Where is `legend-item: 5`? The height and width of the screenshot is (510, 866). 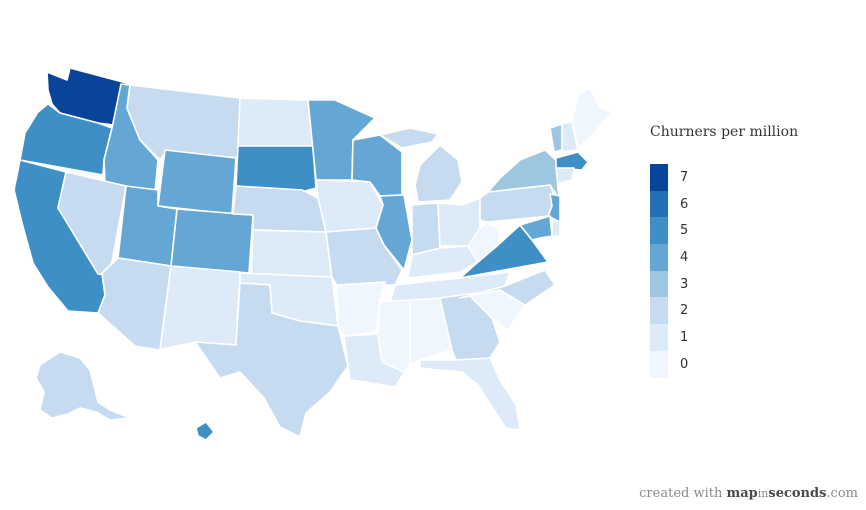
legend-item: 5 is located at coordinates (669, 231).